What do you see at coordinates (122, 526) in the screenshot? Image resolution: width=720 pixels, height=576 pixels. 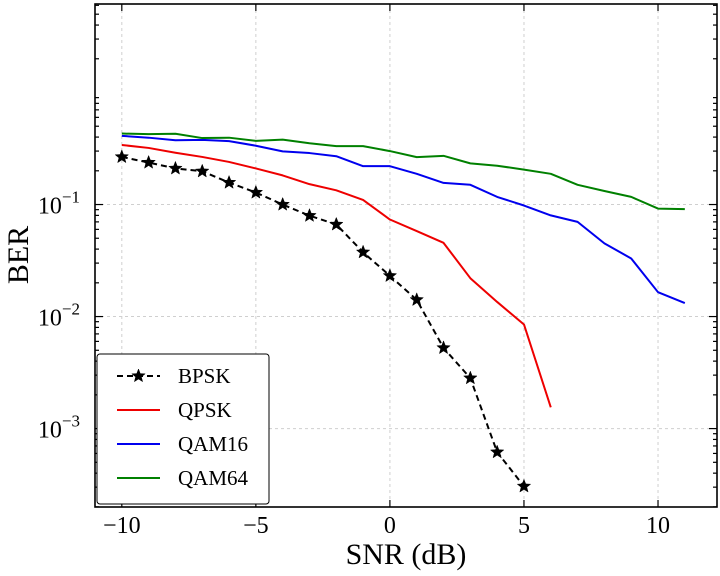 I see `x-tick-label: −10` at bounding box center [122, 526].